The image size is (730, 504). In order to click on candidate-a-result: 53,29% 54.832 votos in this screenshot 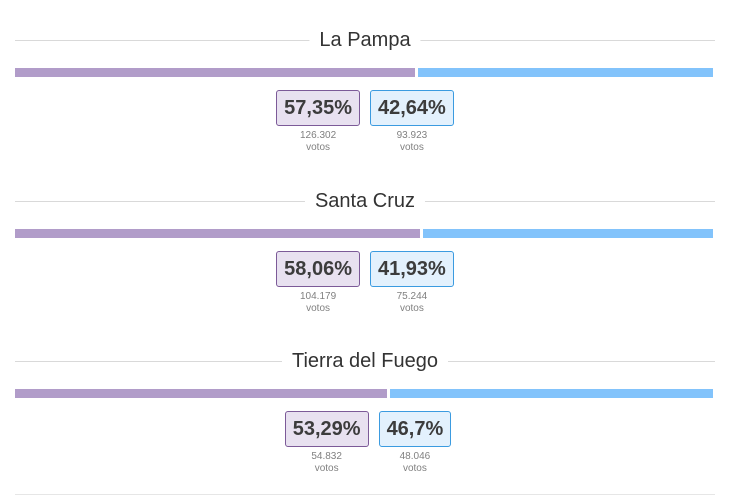, I will do `click(326, 443)`.